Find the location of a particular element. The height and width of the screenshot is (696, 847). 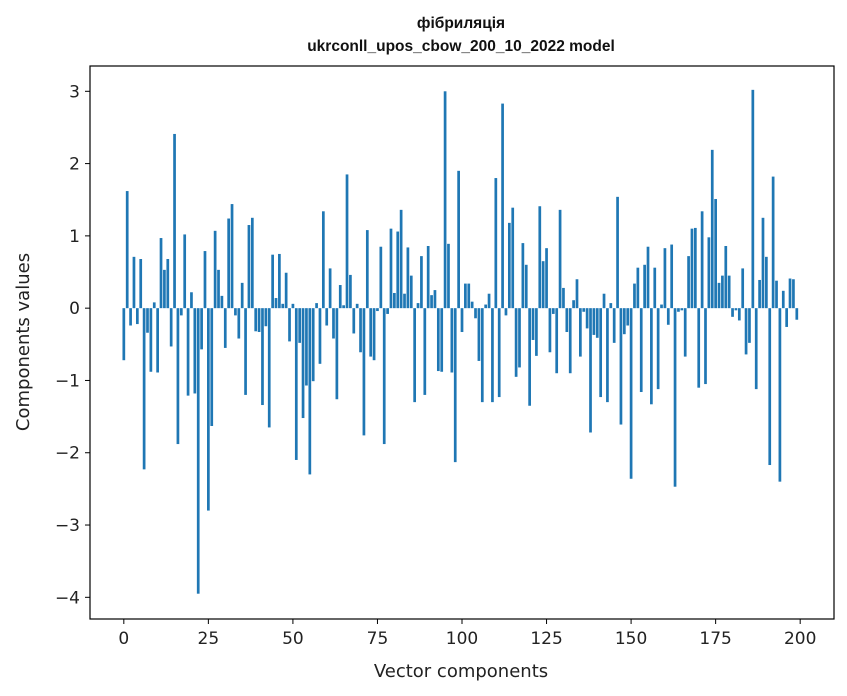

x-axis-label: Vector components is located at coordinates (461, 671).